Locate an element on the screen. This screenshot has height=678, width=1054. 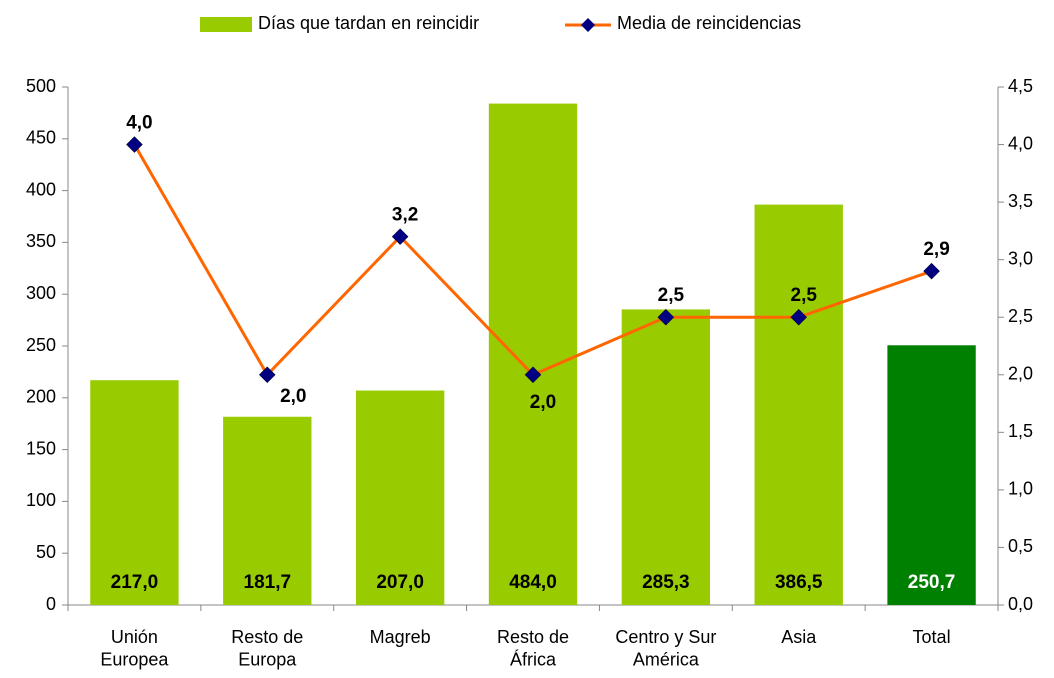
y-tick-label: 500 is located at coordinates (41, 86).